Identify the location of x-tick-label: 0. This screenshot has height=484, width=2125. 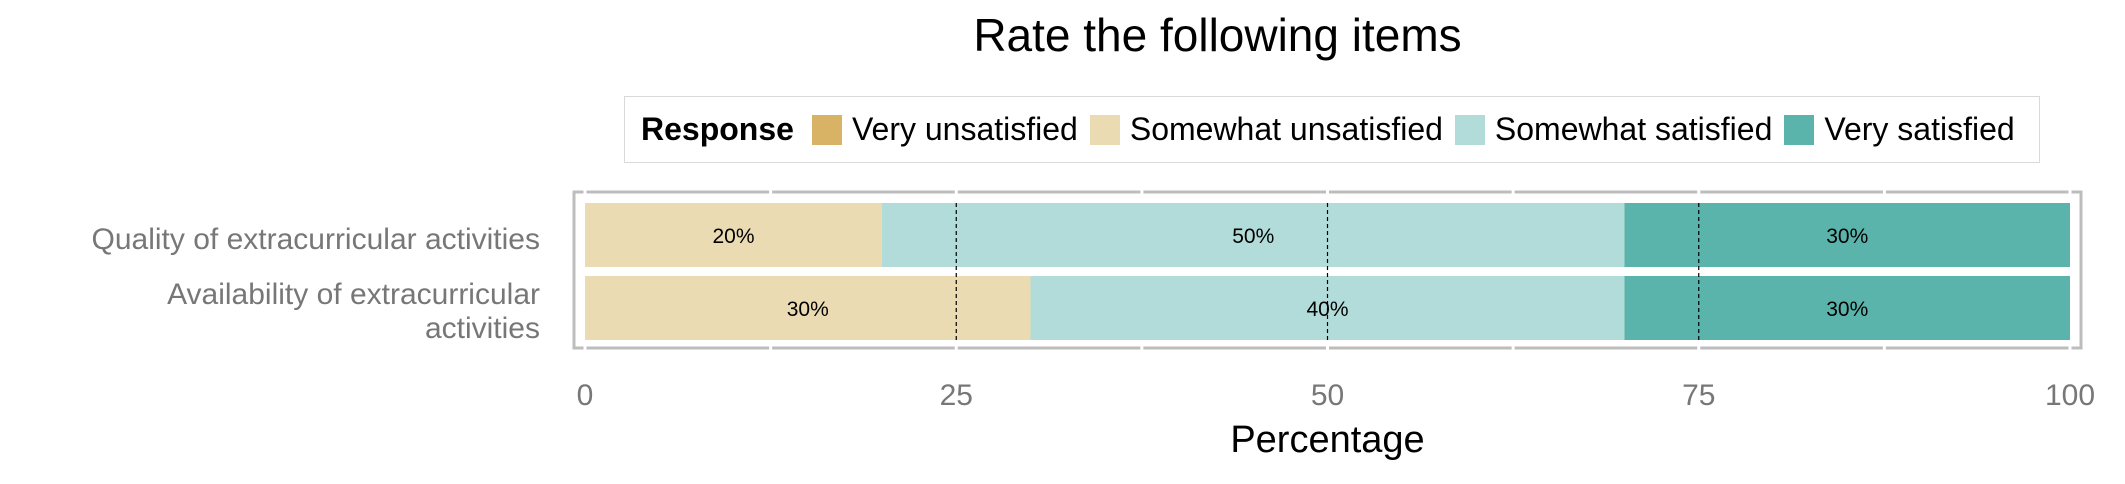
(585, 395).